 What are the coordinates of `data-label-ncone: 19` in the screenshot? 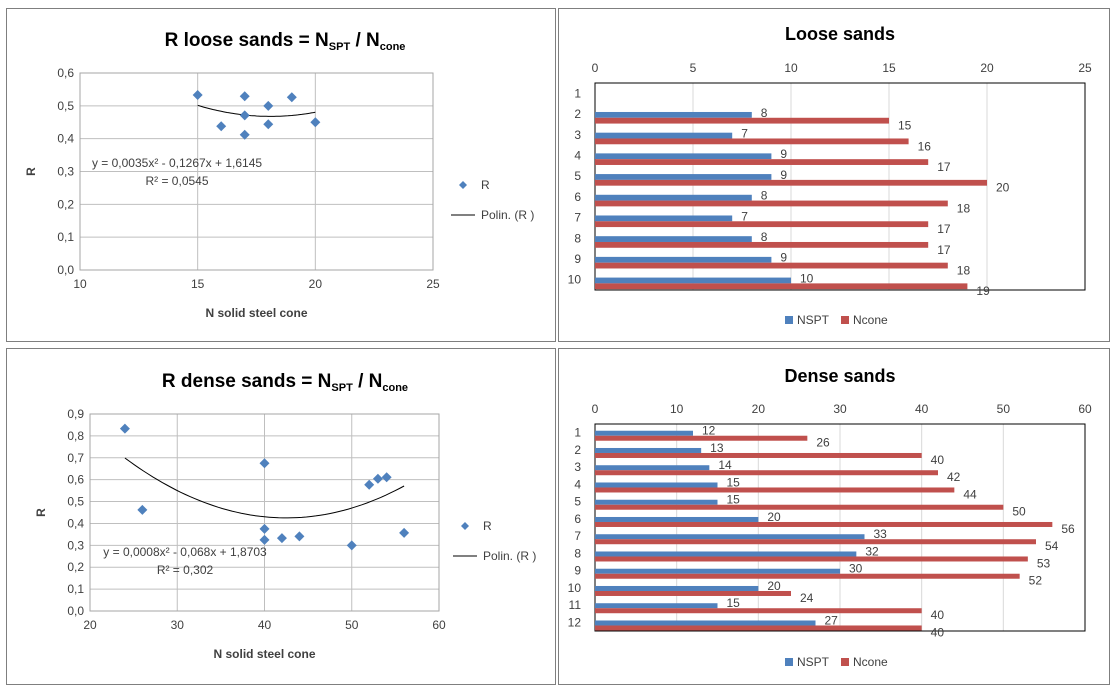 It's located at (983, 291).